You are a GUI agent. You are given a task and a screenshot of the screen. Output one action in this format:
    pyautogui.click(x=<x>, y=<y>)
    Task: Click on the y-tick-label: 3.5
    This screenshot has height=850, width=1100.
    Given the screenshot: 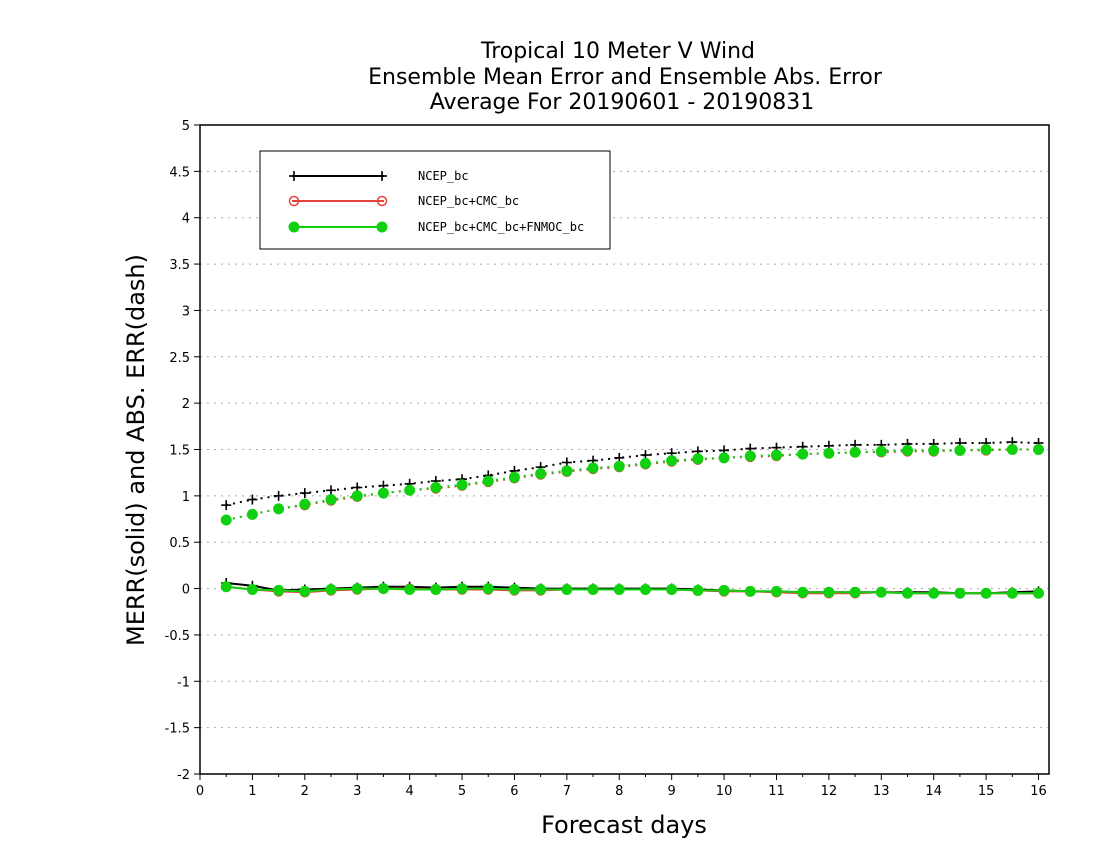 What is the action you would take?
    pyautogui.click(x=179, y=265)
    